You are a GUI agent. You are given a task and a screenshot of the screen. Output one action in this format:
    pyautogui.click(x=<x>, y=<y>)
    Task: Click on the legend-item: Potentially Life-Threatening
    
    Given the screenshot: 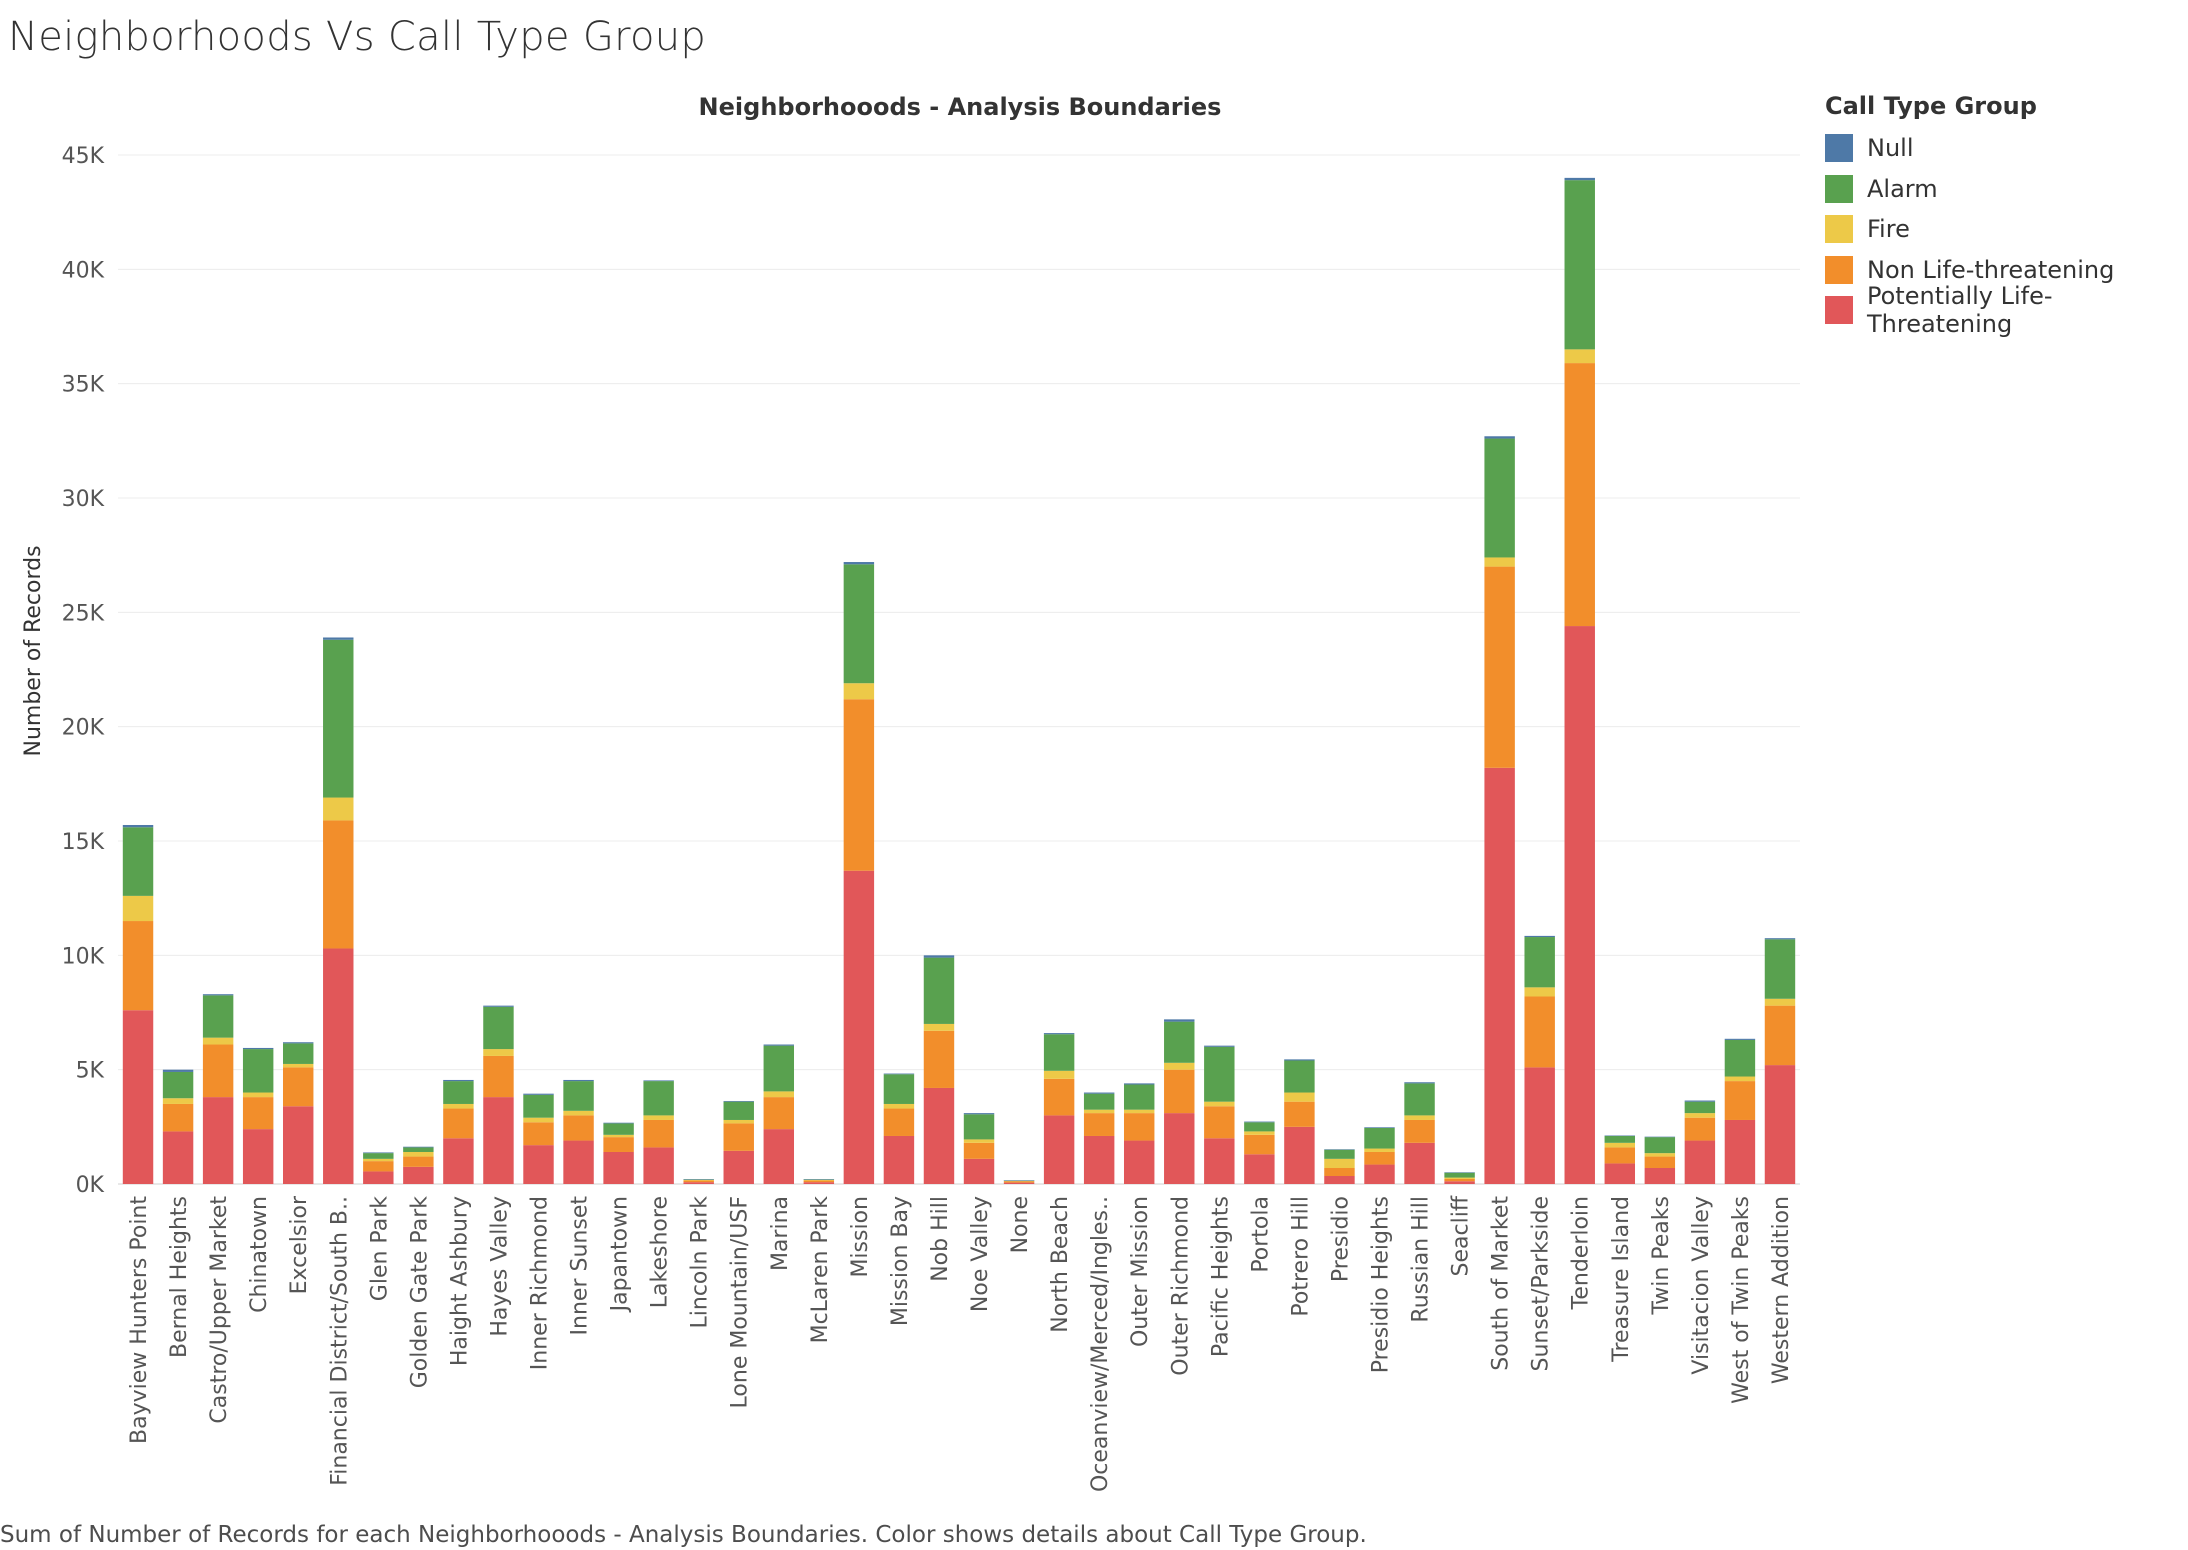 What is the action you would take?
    pyautogui.click(x=2006, y=310)
    